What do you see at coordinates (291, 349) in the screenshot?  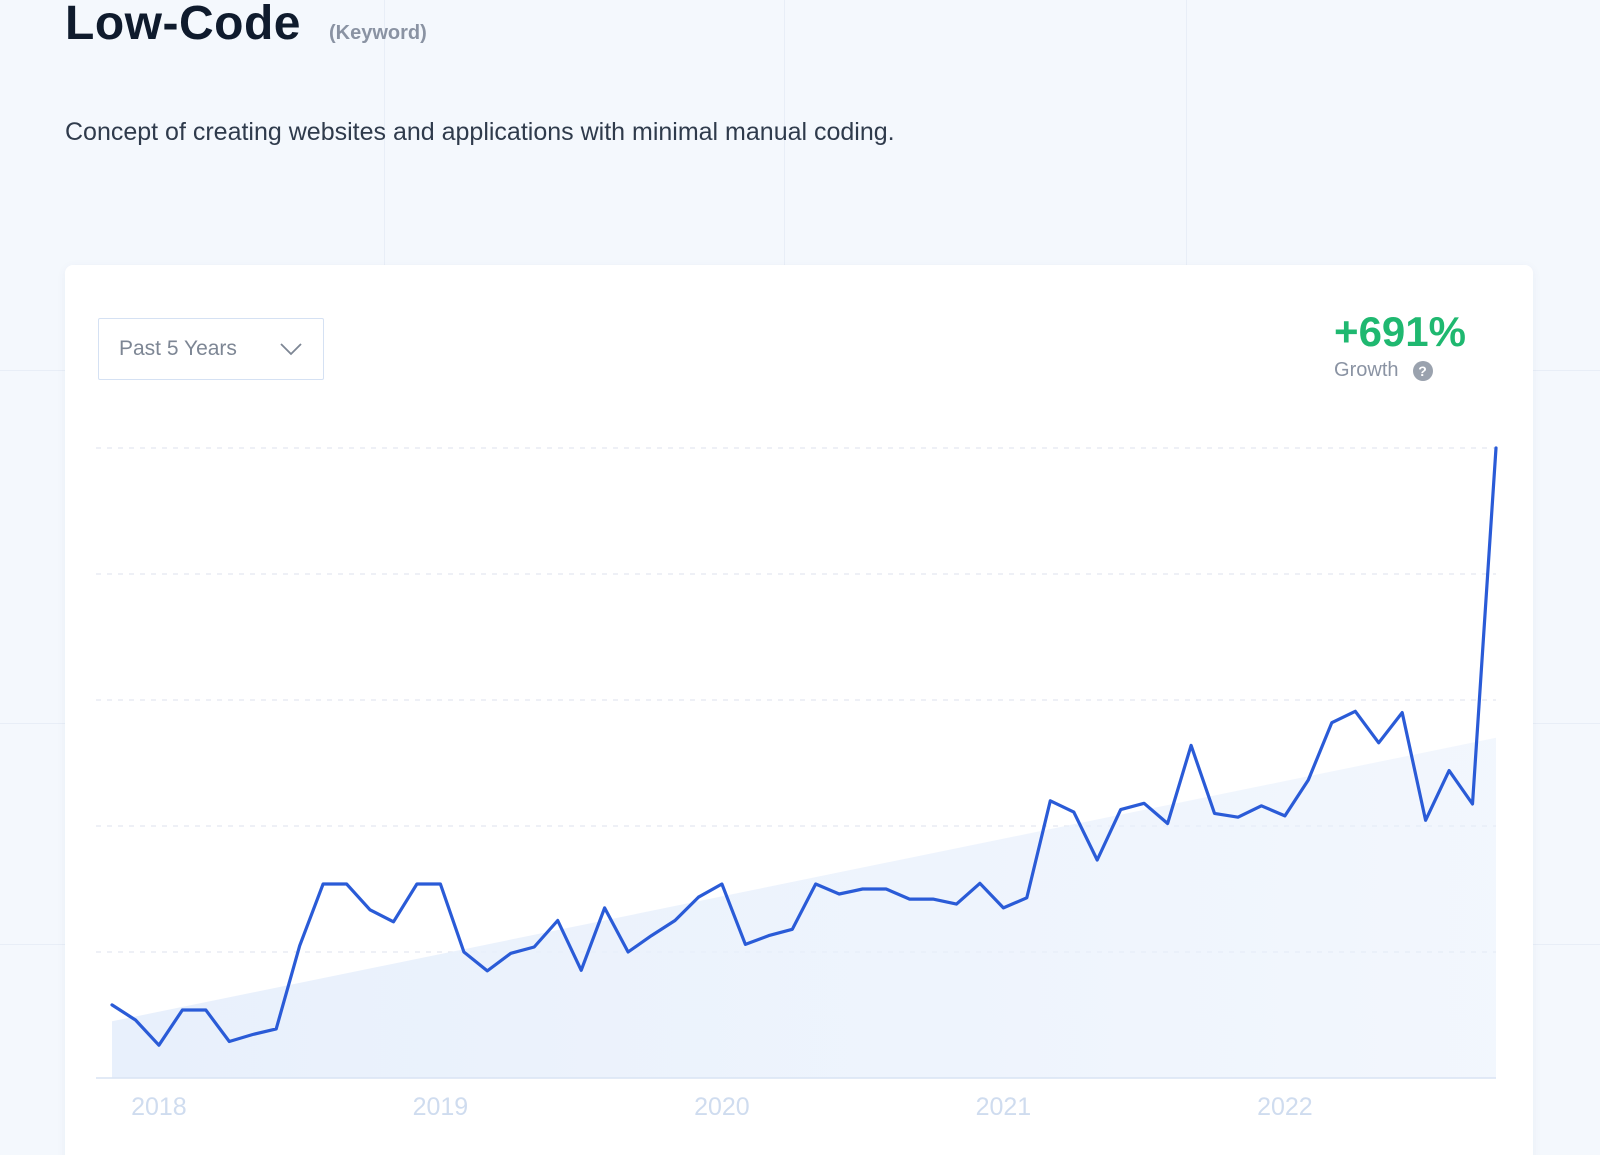 I see `chevron-down-icon` at bounding box center [291, 349].